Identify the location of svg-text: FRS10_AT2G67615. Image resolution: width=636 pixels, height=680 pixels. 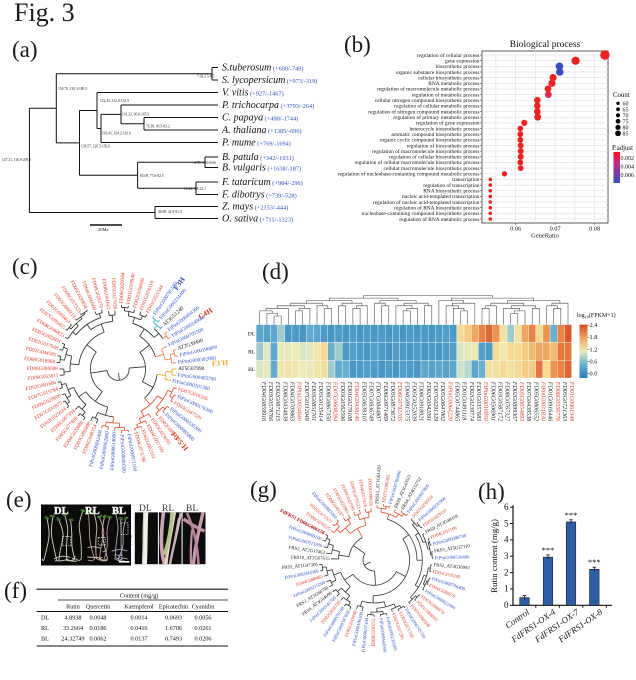
(310, 559).